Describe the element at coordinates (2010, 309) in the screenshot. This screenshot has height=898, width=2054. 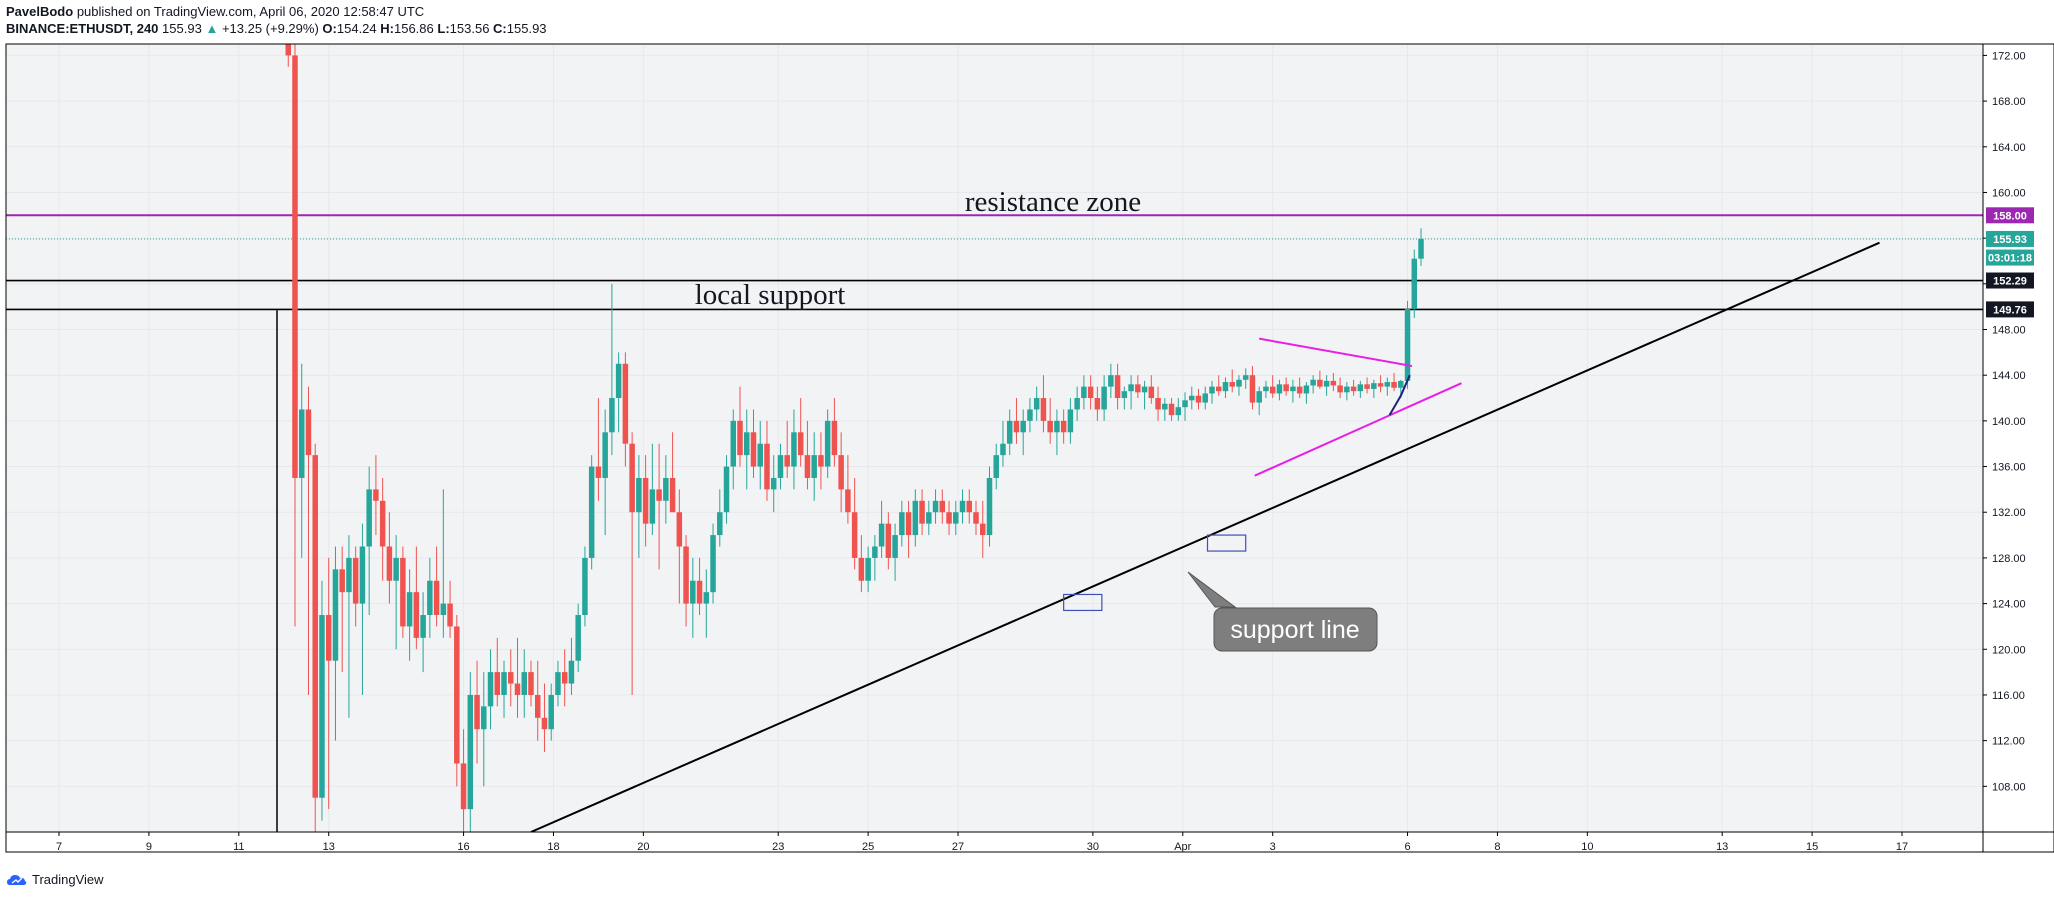
I see `price-label-149.76: 149.76` at that location.